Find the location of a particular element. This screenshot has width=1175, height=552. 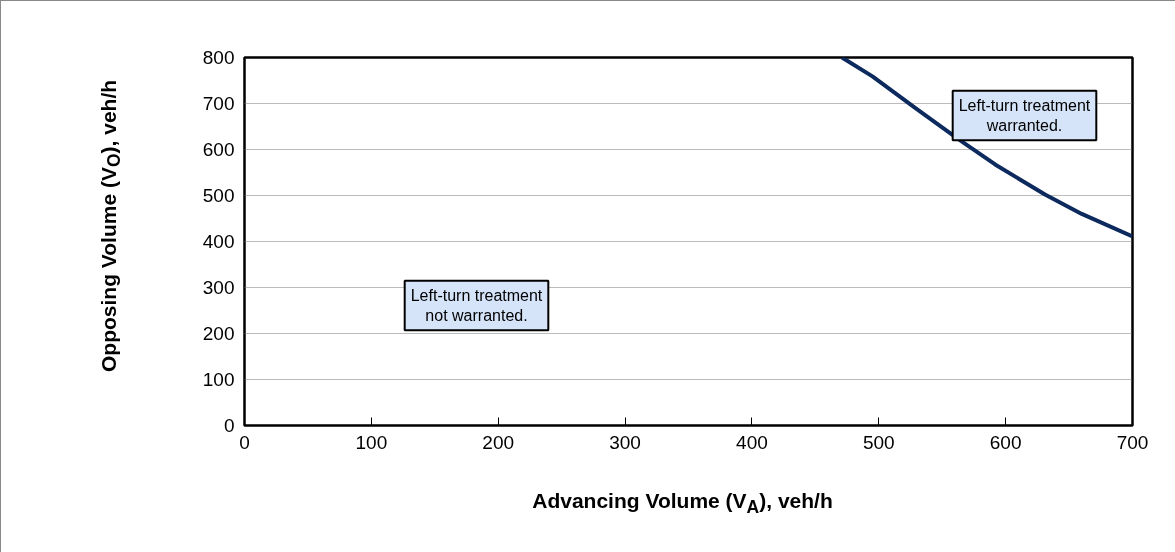

line-series is located at coordinates (986, 148).